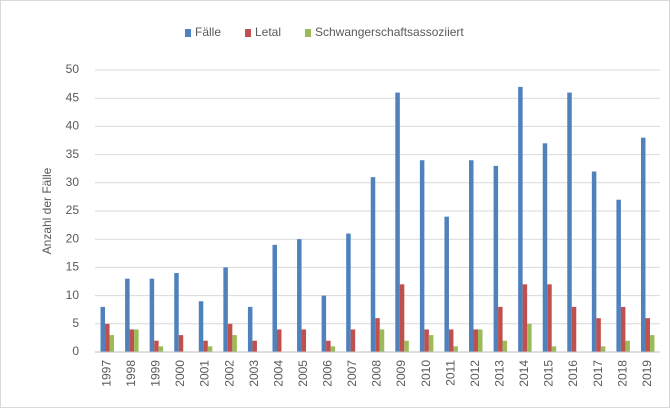  Describe the element at coordinates (303, 373) in the screenshot. I see `x-tick-label: 2005` at that location.